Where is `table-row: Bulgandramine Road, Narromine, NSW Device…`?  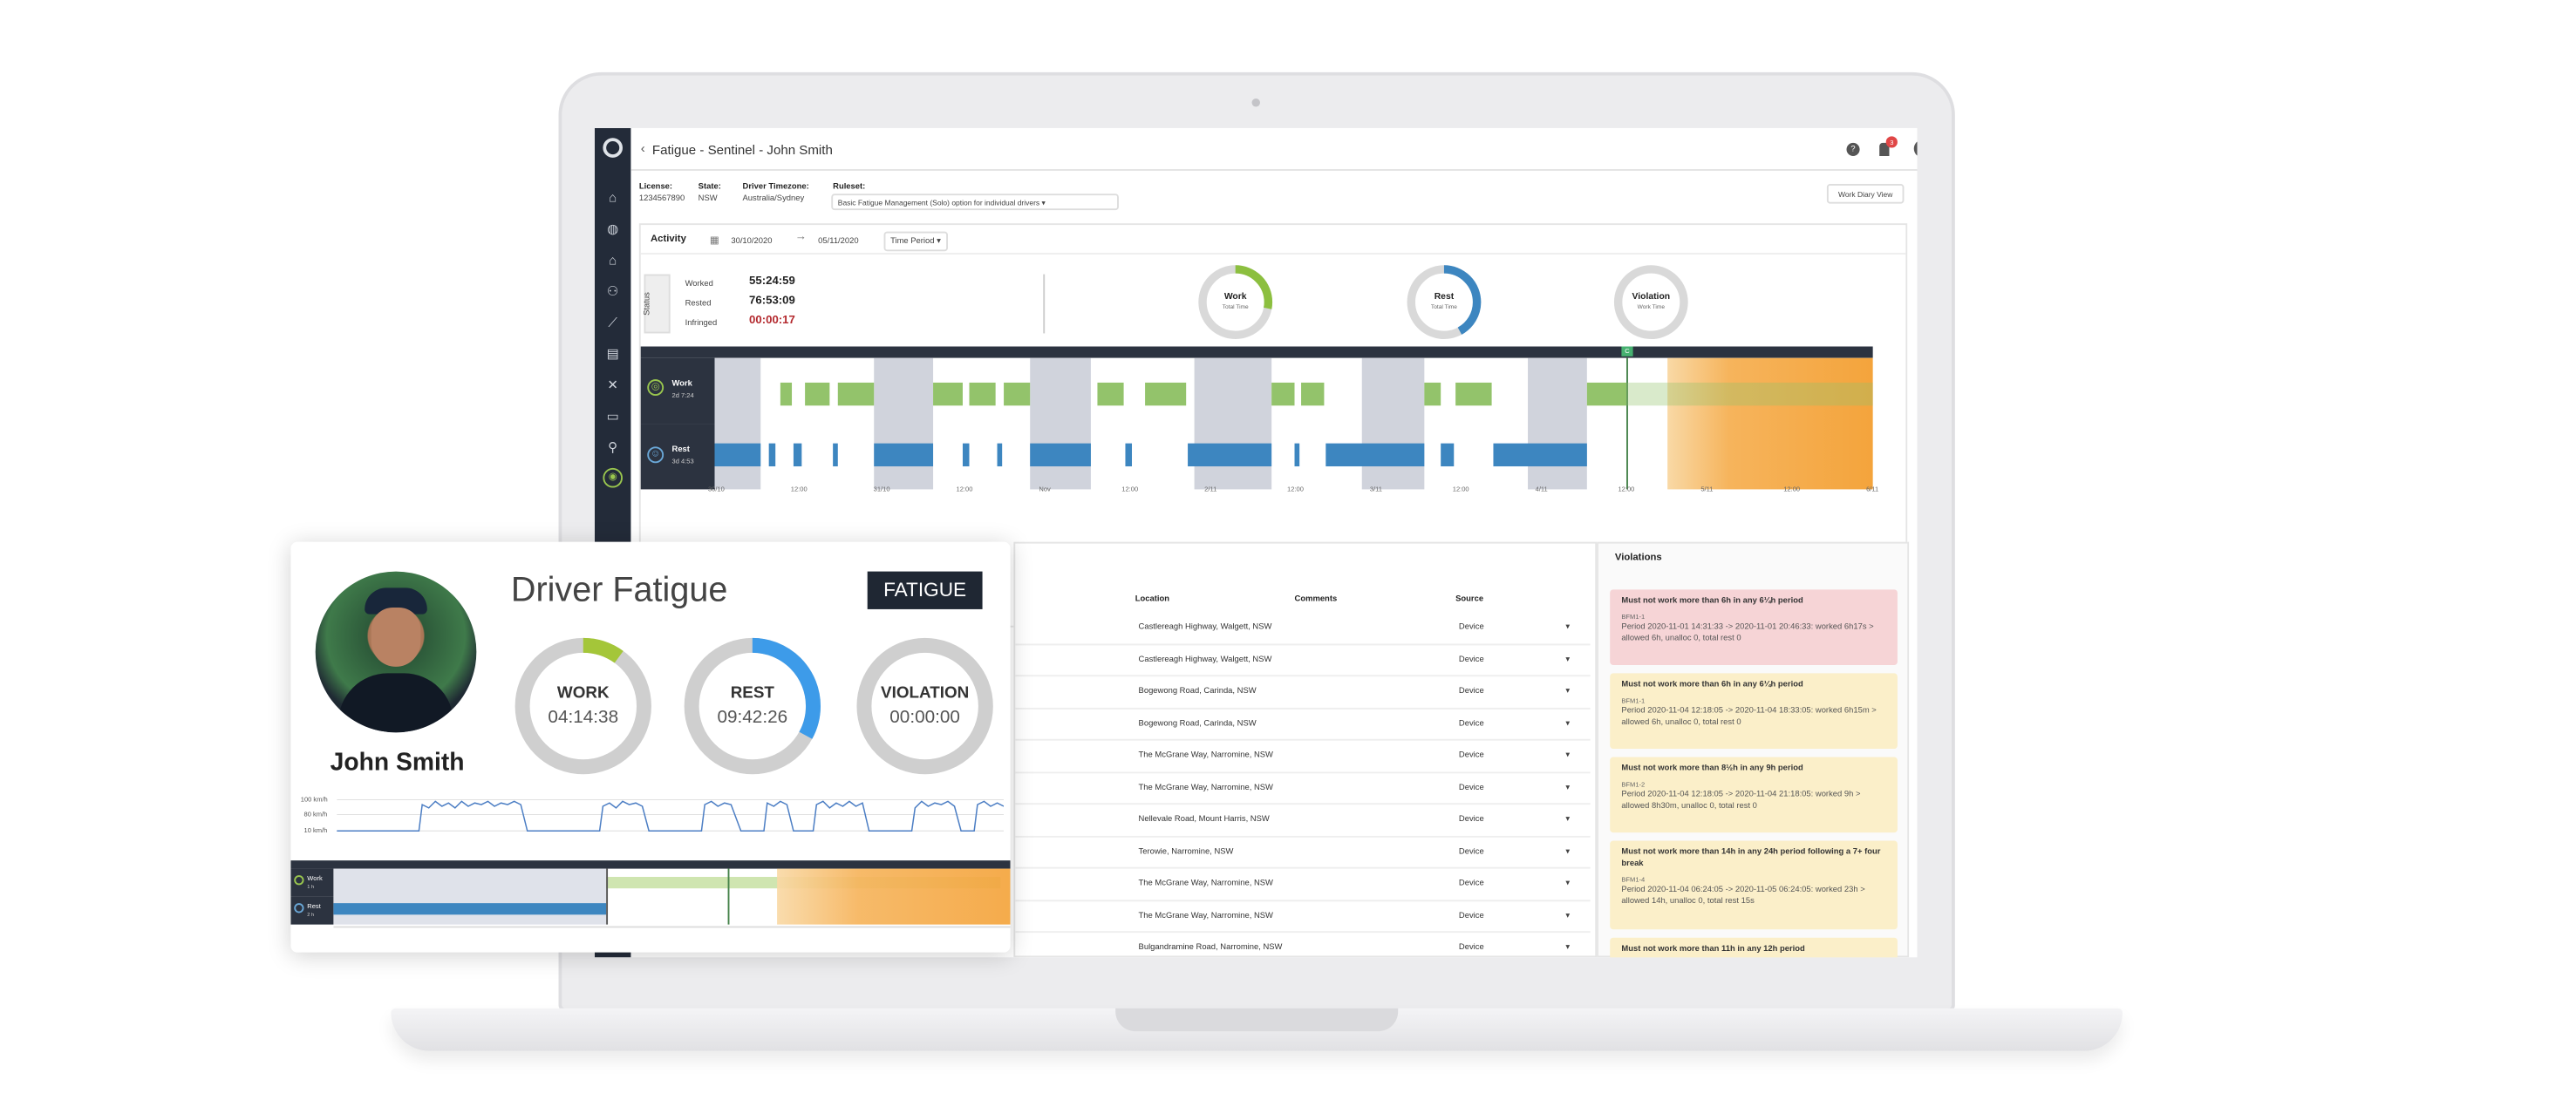
table-row: Bulgandramine Road, Narromine, NSW Device… is located at coordinates (1303, 945).